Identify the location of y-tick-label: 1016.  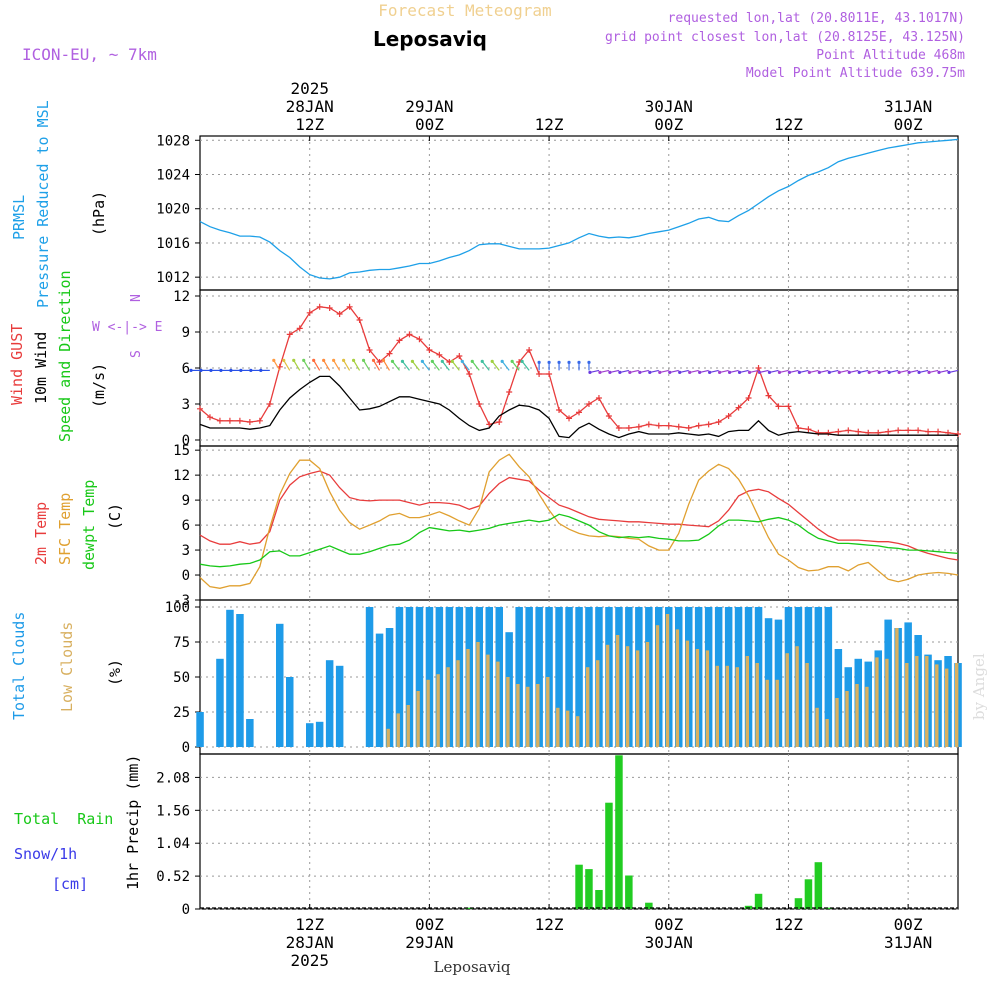
(173, 244).